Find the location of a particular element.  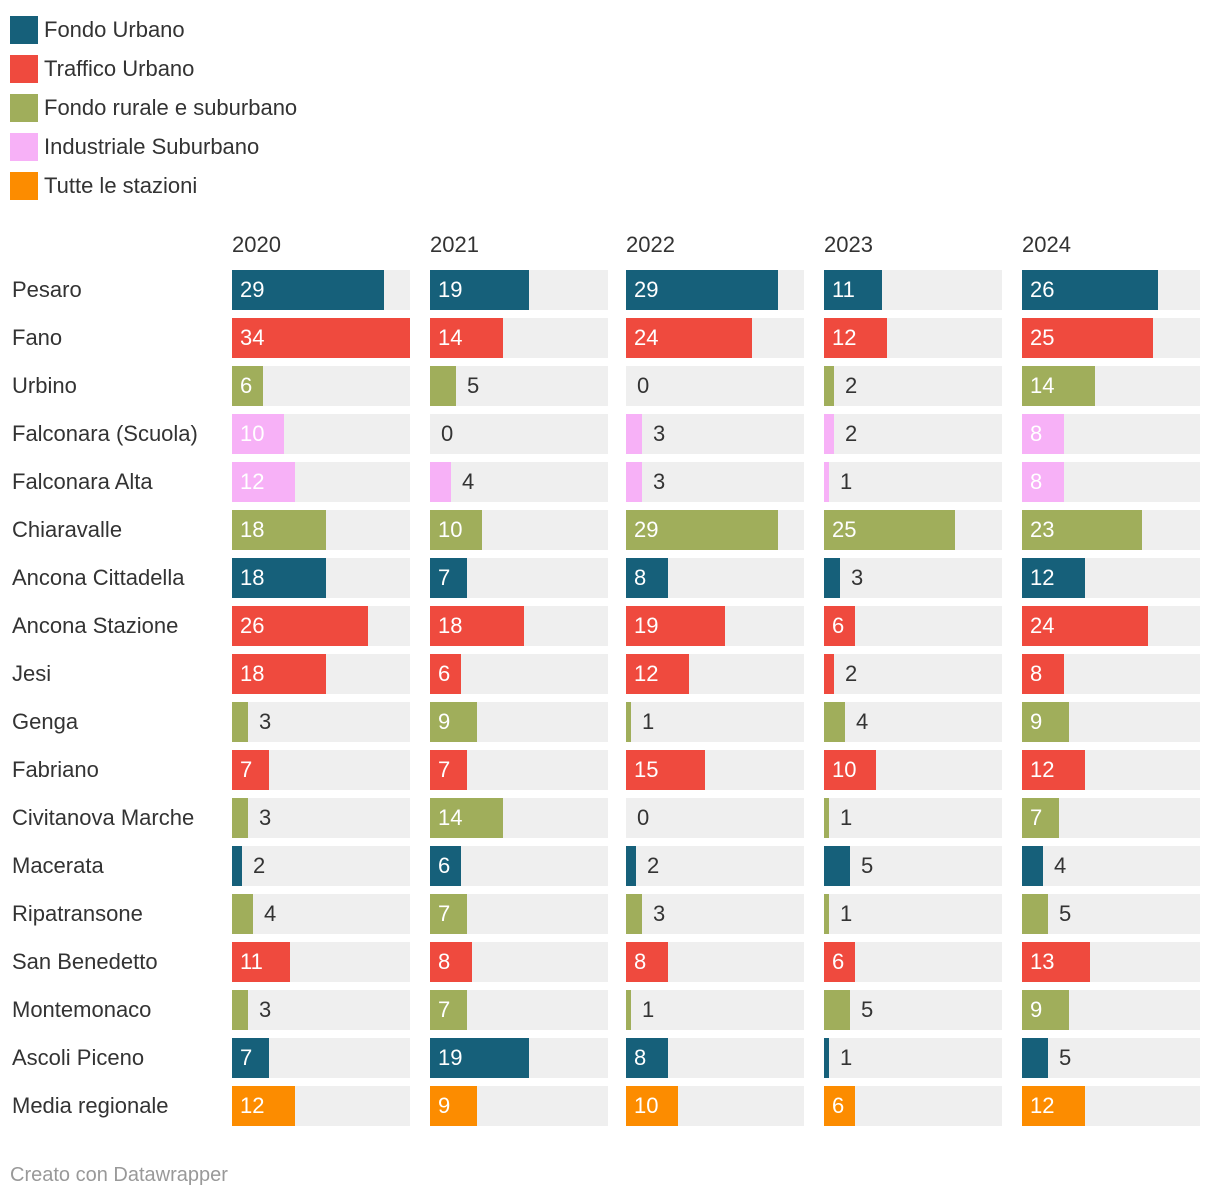

row-label: Chiaravalle is located at coordinates (67, 529).